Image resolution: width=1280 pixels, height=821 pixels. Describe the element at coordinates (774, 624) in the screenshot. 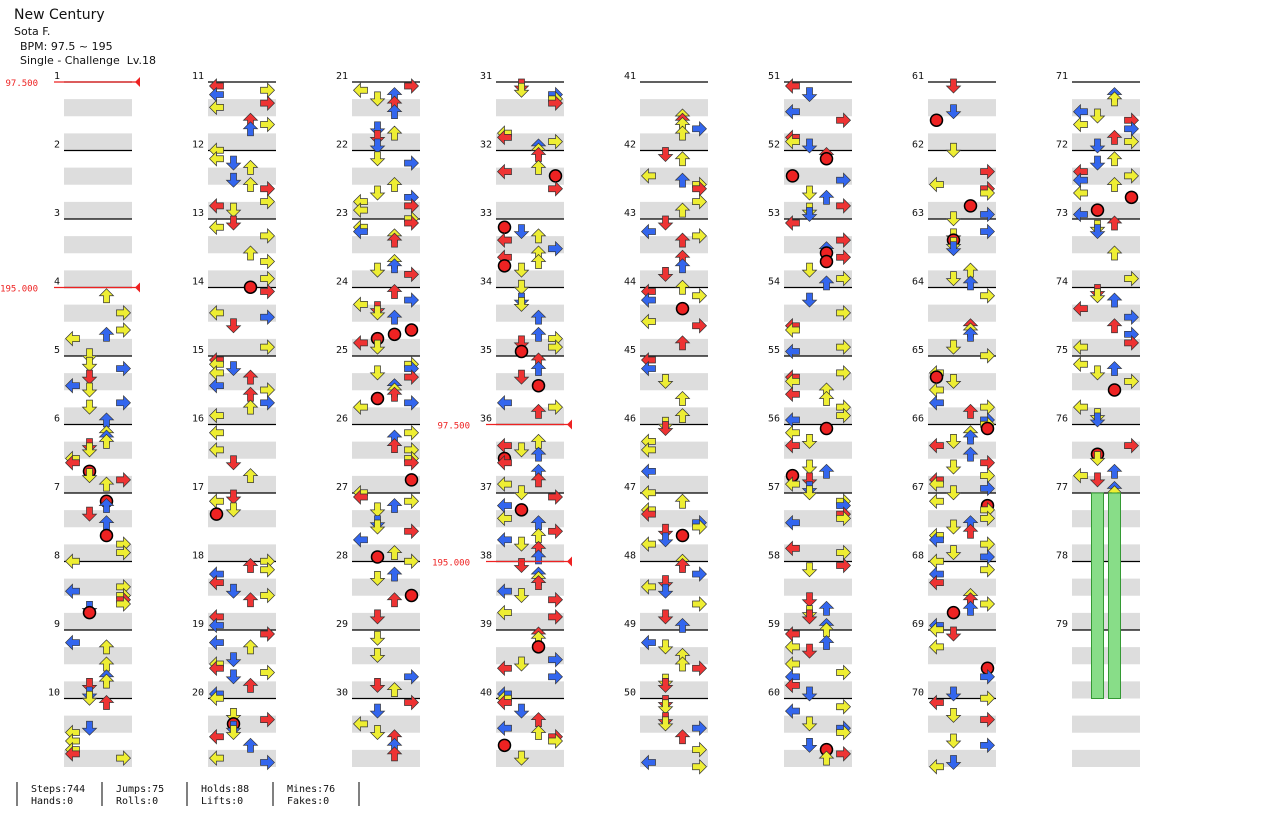

I see `measure-number: 59` at that location.